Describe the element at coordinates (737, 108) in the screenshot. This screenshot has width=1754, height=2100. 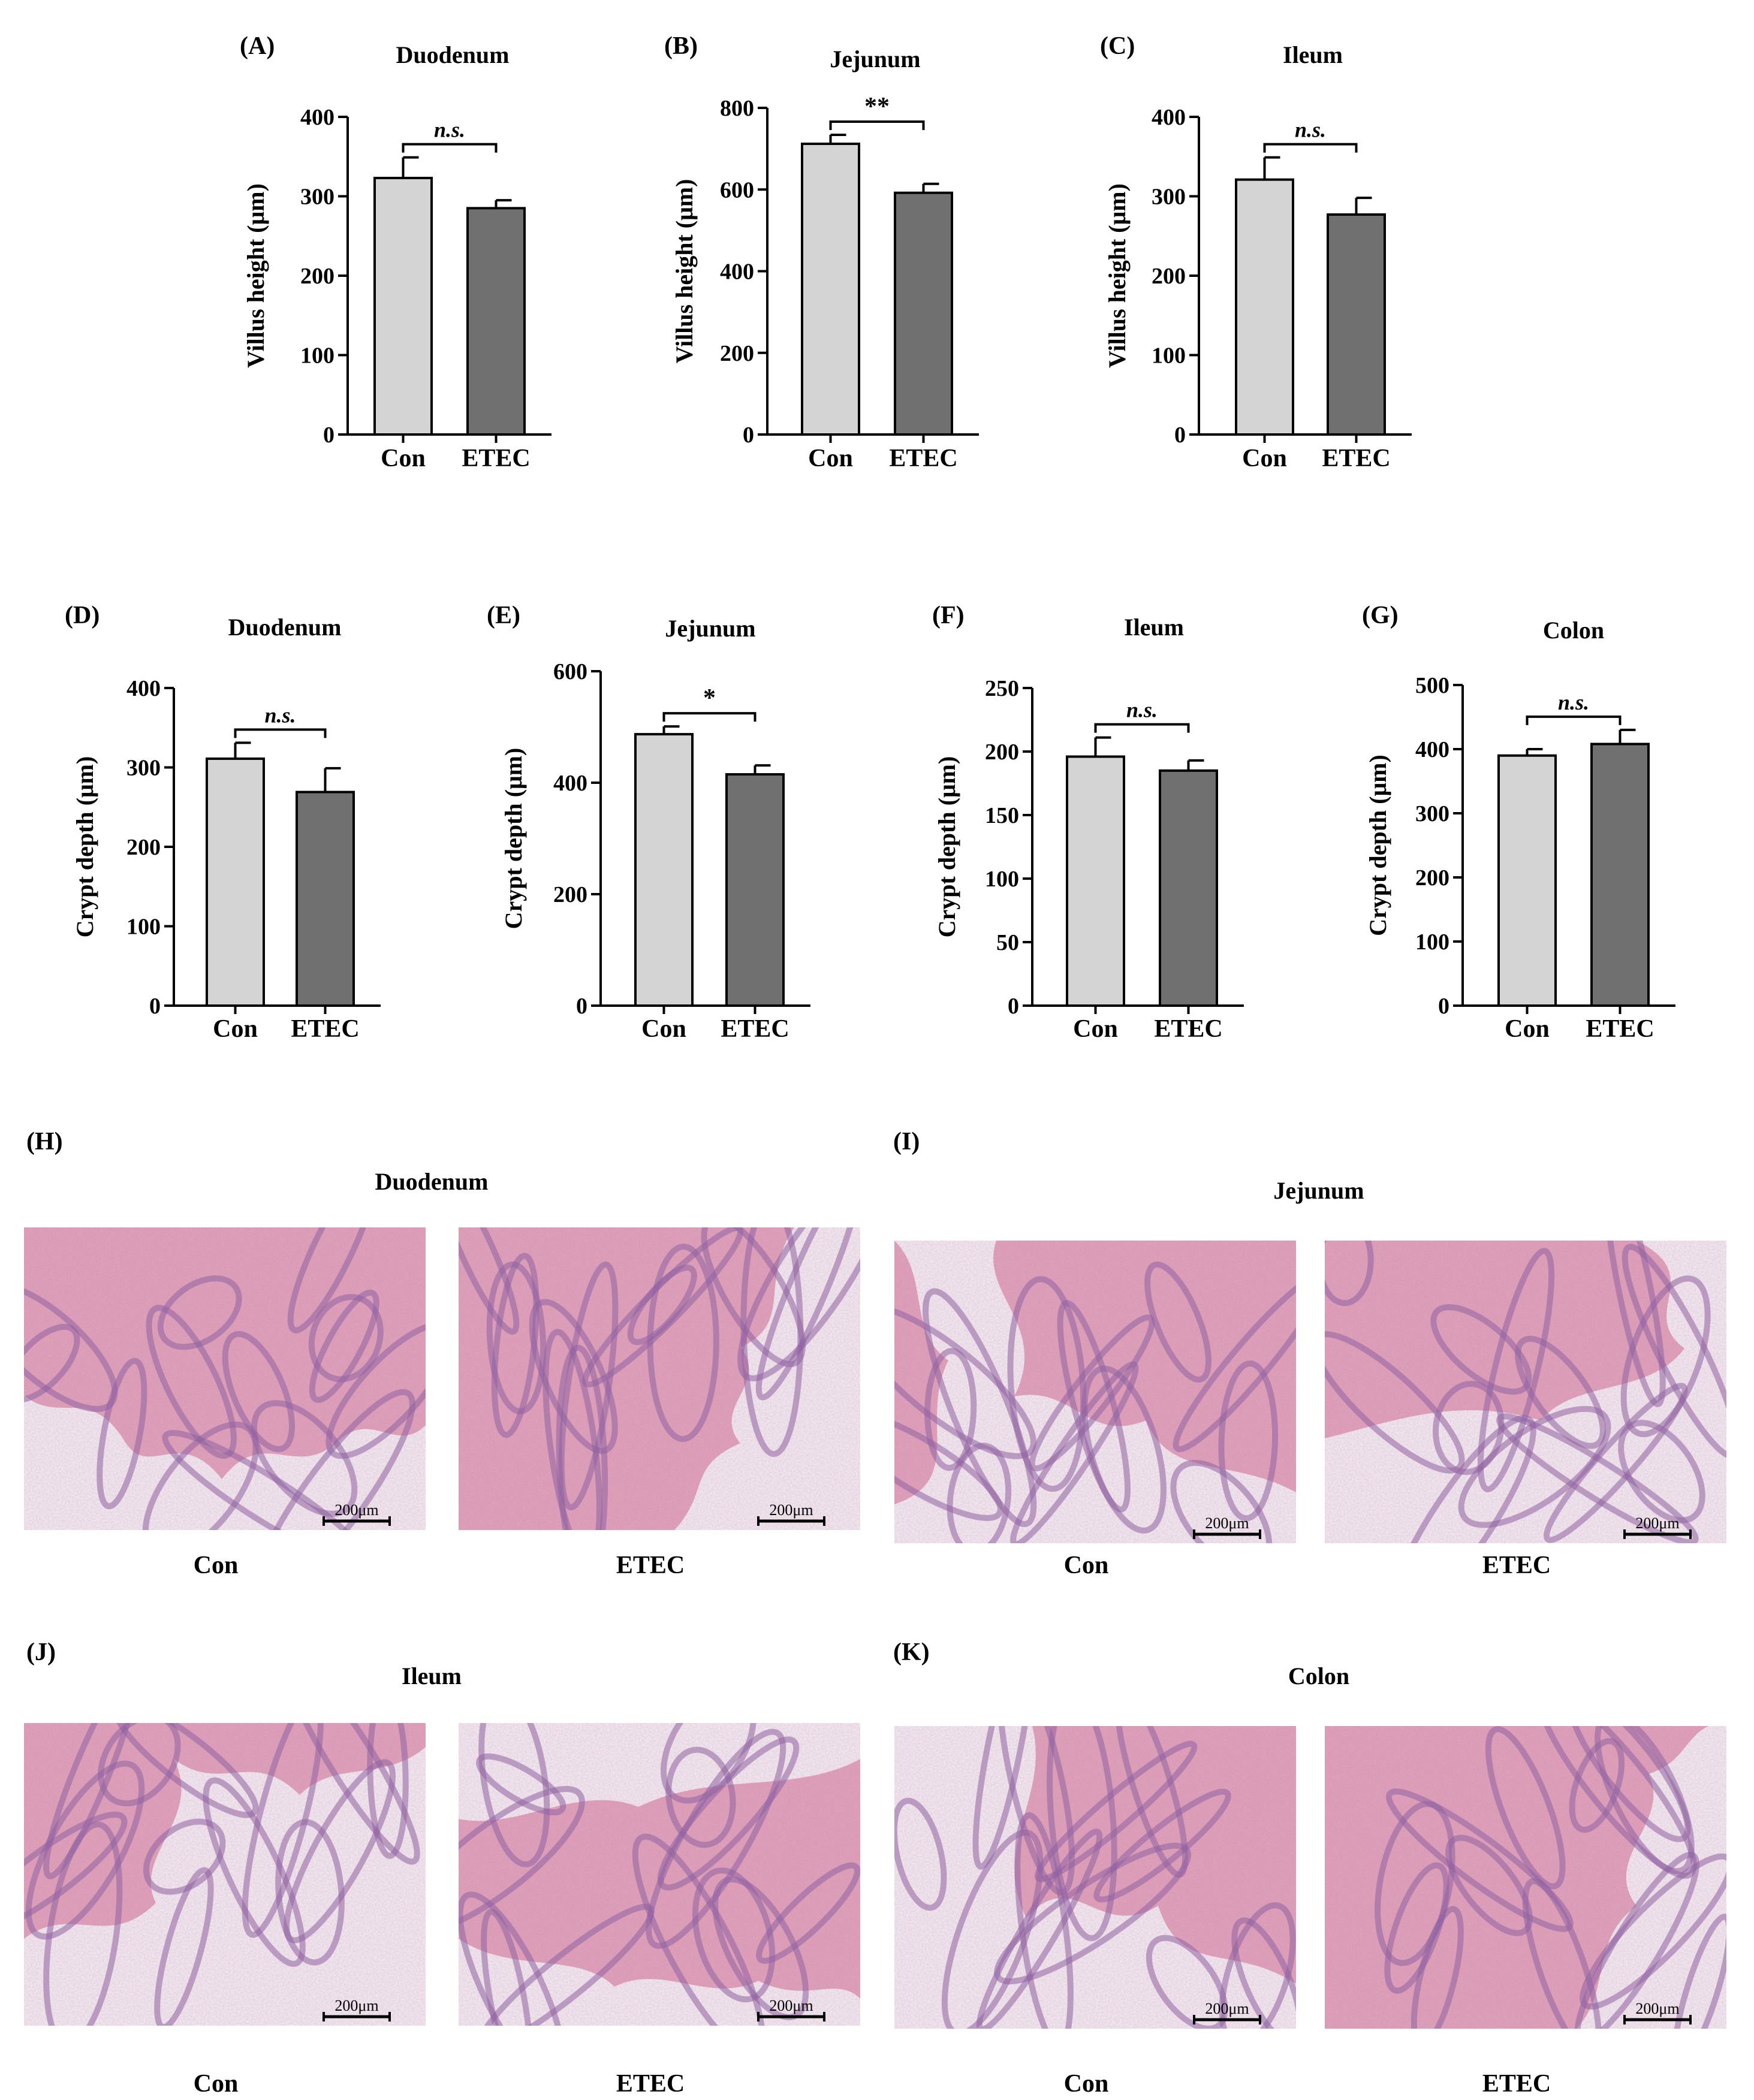
I see `y-tick-label: 800` at that location.